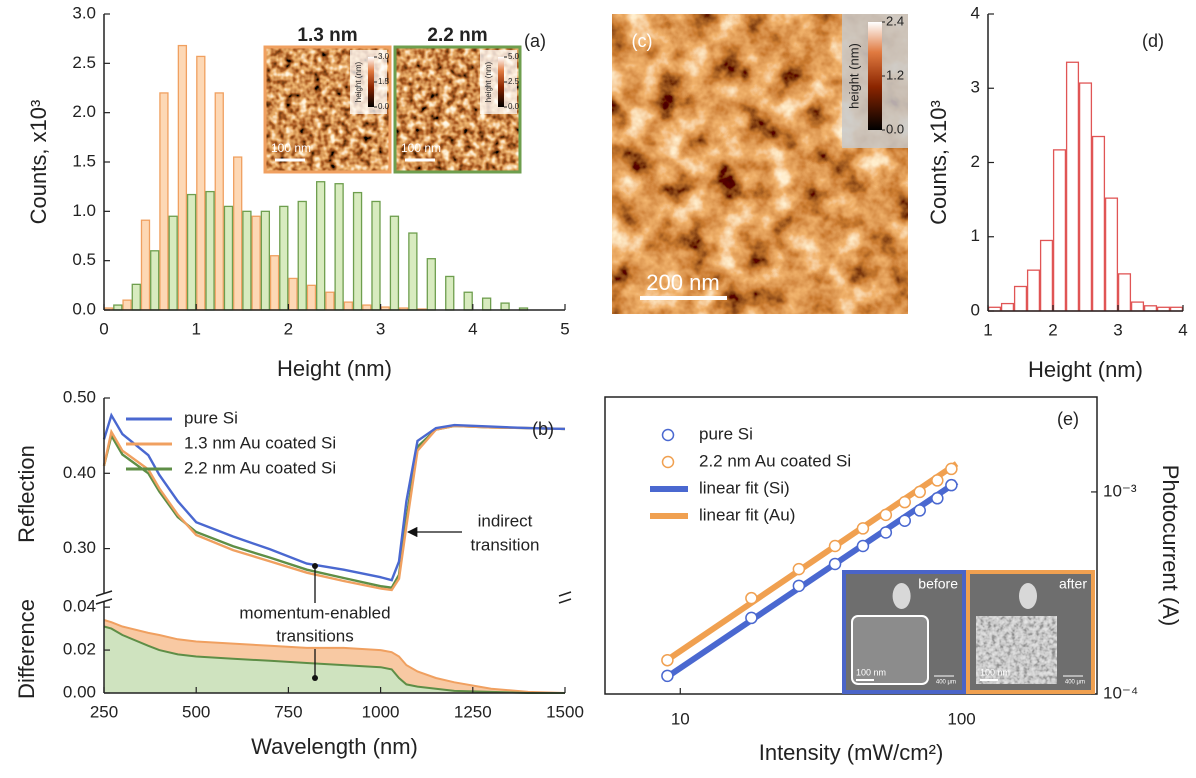 The height and width of the screenshot is (778, 1196). Describe the element at coordinates (505, 544) in the screenshot. I see `annotation: transition` at that location.